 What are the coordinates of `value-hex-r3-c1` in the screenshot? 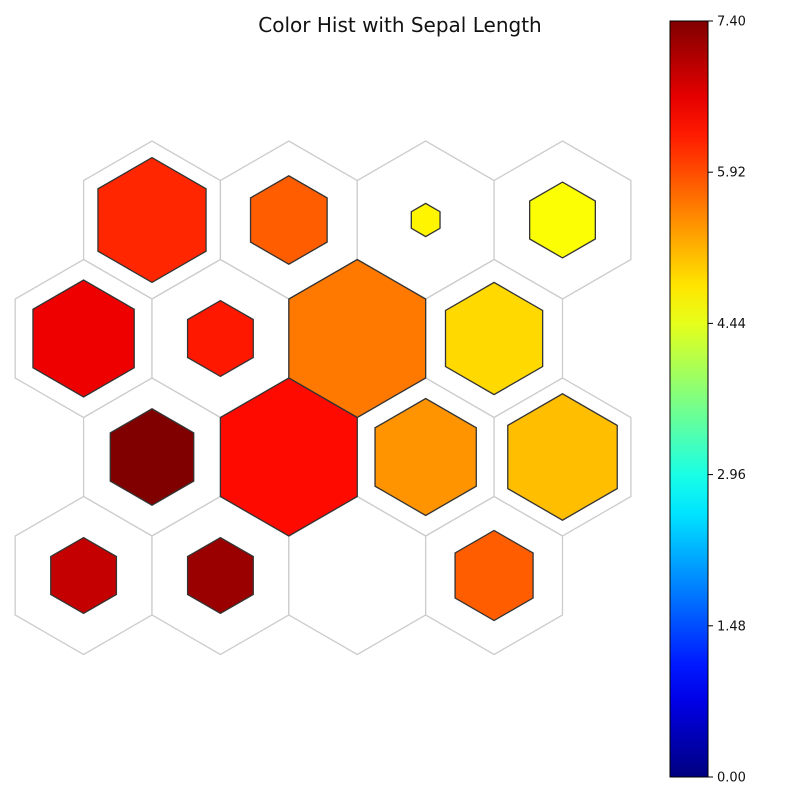 It's located at (220, 575).